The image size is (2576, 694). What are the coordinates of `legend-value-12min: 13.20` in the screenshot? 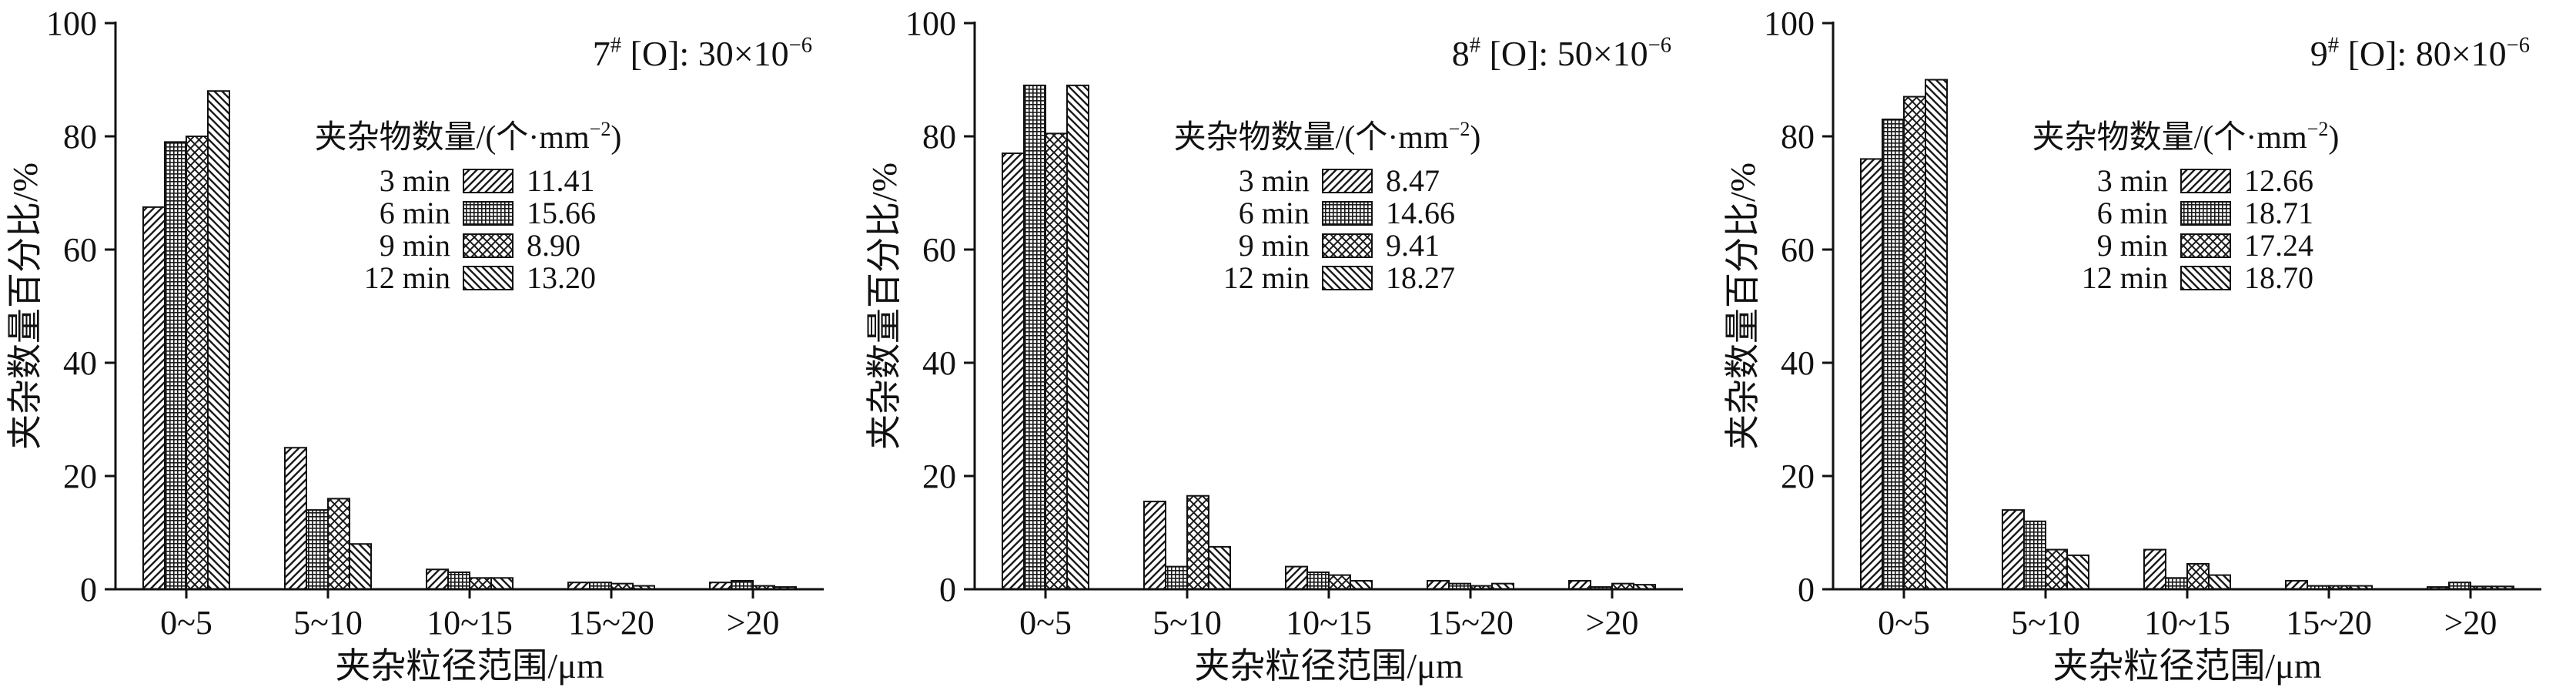 It's located at (561, 277).